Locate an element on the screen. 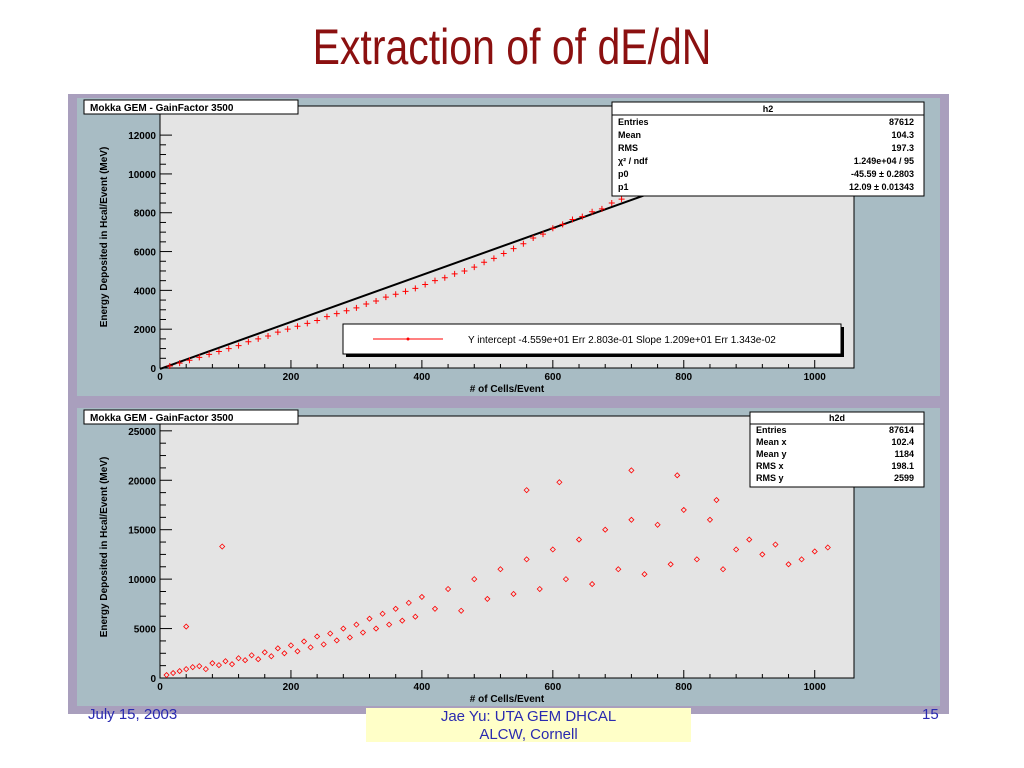 The height and width of the screenshot is (768, 1024). y-tick-label: 6000 is located at coordinates (145, 253).